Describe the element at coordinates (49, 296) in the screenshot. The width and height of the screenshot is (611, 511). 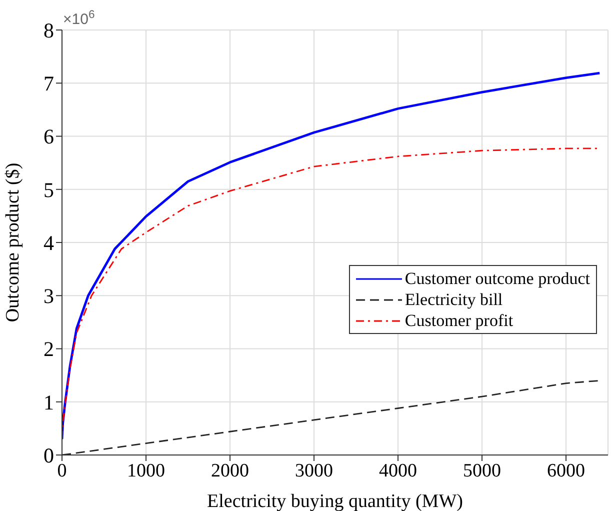
I see `y-tick-label: 3` at that location.